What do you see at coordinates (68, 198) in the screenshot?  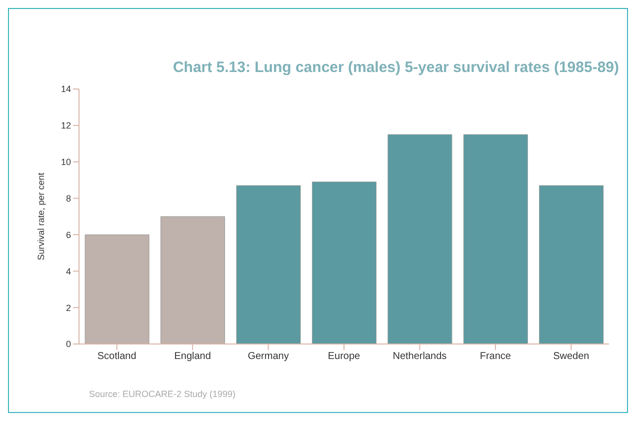 I see `y-tick-label: 8` at bounding box center [68, 198].